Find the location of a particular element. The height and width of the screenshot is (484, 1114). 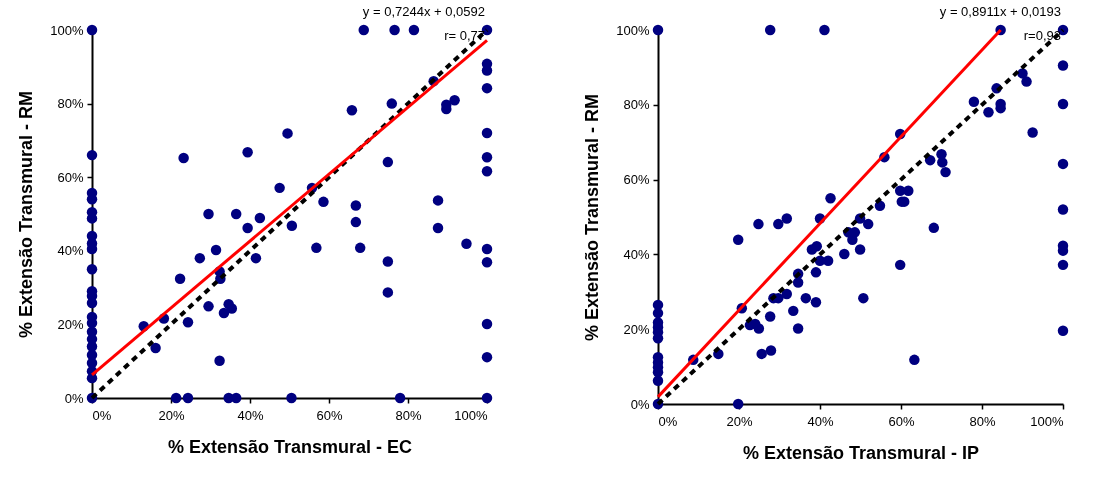

x-axis-title: % Extensão Transmural - IP is located at coordinates (861, 452).